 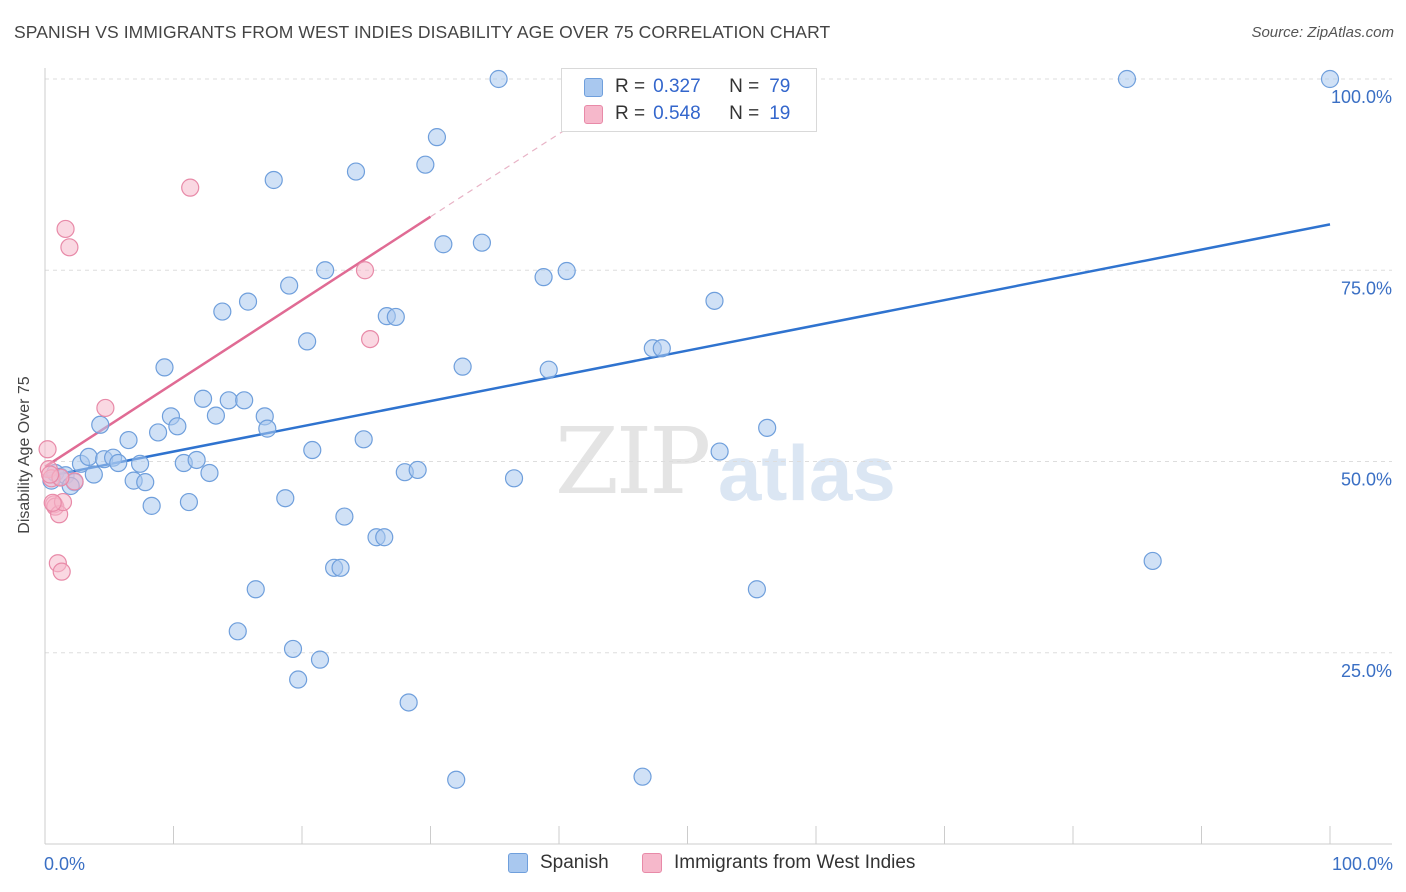 I want to click on series-legend: Spanish Immigrants from West Indies, so click(x=703, y=865).